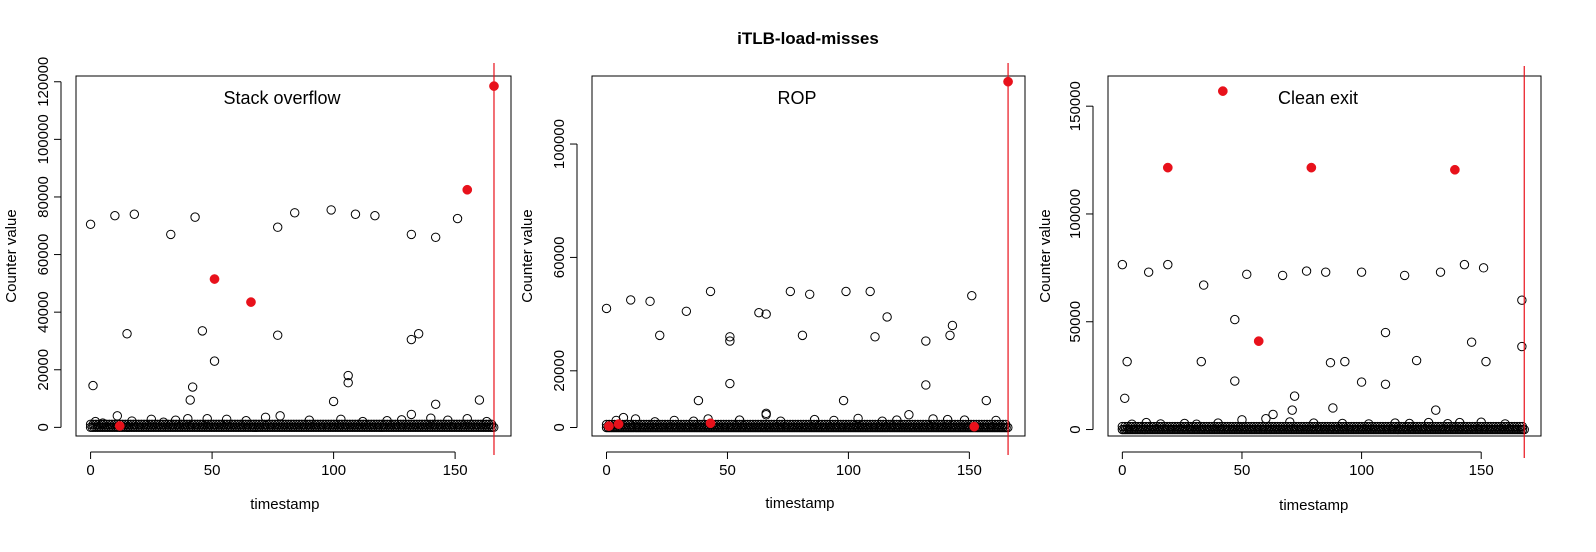 This screenshot has width=1596, height=552. Describe the element at coordinates (43, 312) in the screenshot. I see `y-tick-label: 40000` at that location.